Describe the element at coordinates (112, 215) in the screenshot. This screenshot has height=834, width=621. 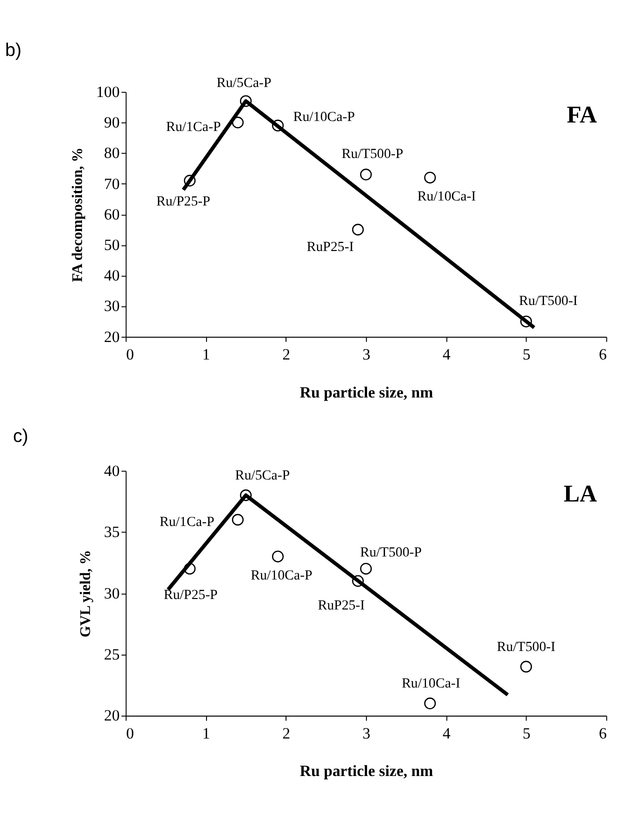
I see `y-tick-label: 60` at that location.